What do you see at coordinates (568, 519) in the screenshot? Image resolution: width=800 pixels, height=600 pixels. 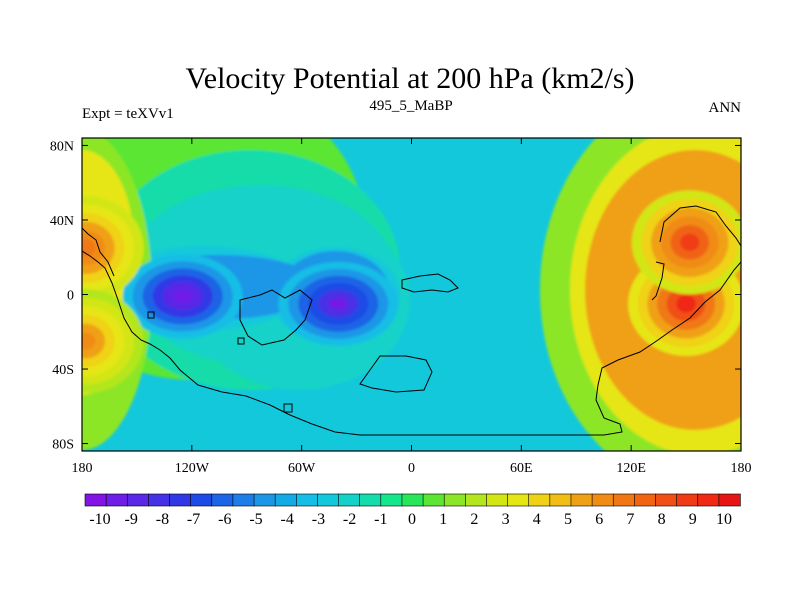 I see `colorbar-label-15: 5` at bounding box center [568, 519].